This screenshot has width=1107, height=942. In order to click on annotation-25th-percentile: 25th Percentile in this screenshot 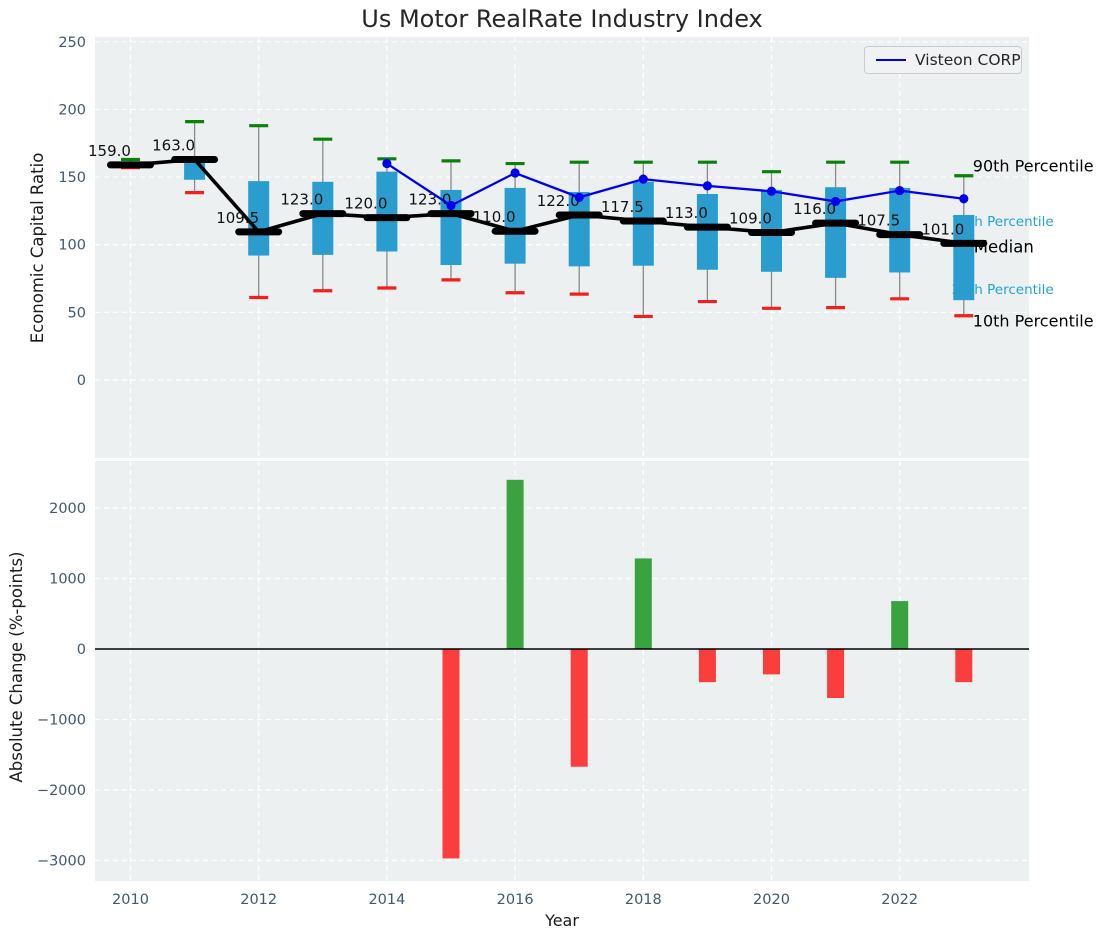, I will do `click(1003, 290)`.